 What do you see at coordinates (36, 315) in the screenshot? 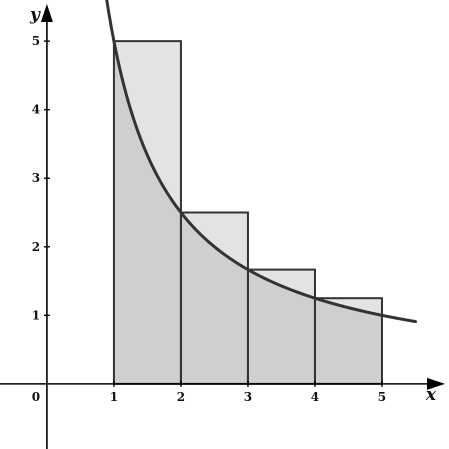
I see `y-tick-label-1: 1` at bounding box center [36, 315].